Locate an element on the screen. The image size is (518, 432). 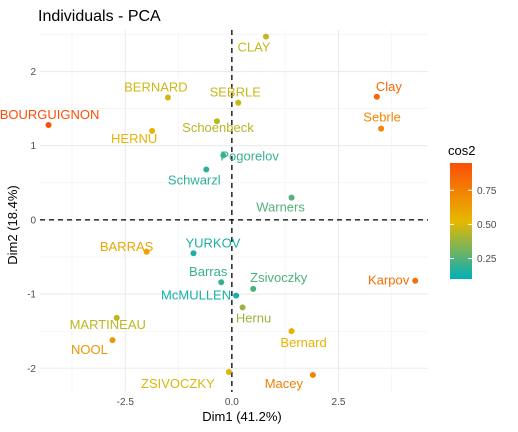
y-tick-label: -1 is located at coordinates (31, 295).